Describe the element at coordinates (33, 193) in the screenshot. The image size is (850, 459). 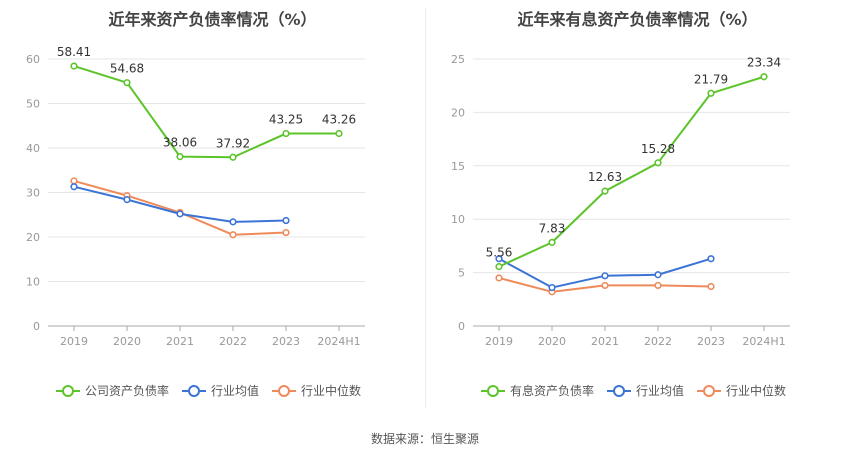
I see `y-tick-label: 30` at that location.